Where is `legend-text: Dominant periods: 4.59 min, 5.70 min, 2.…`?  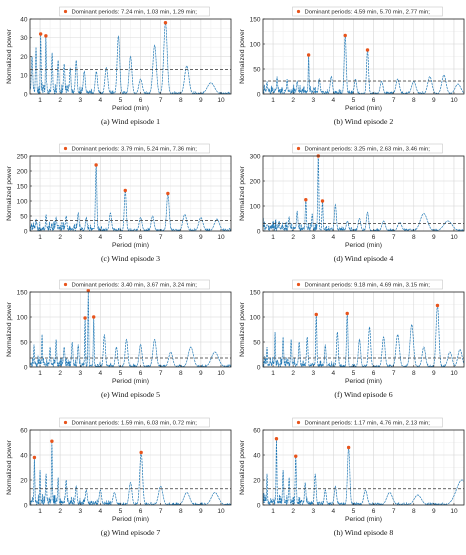 legend-text: Dominant periods: 4.59 min, 5.70 min, 2.… is located at coordinates (368, 13).